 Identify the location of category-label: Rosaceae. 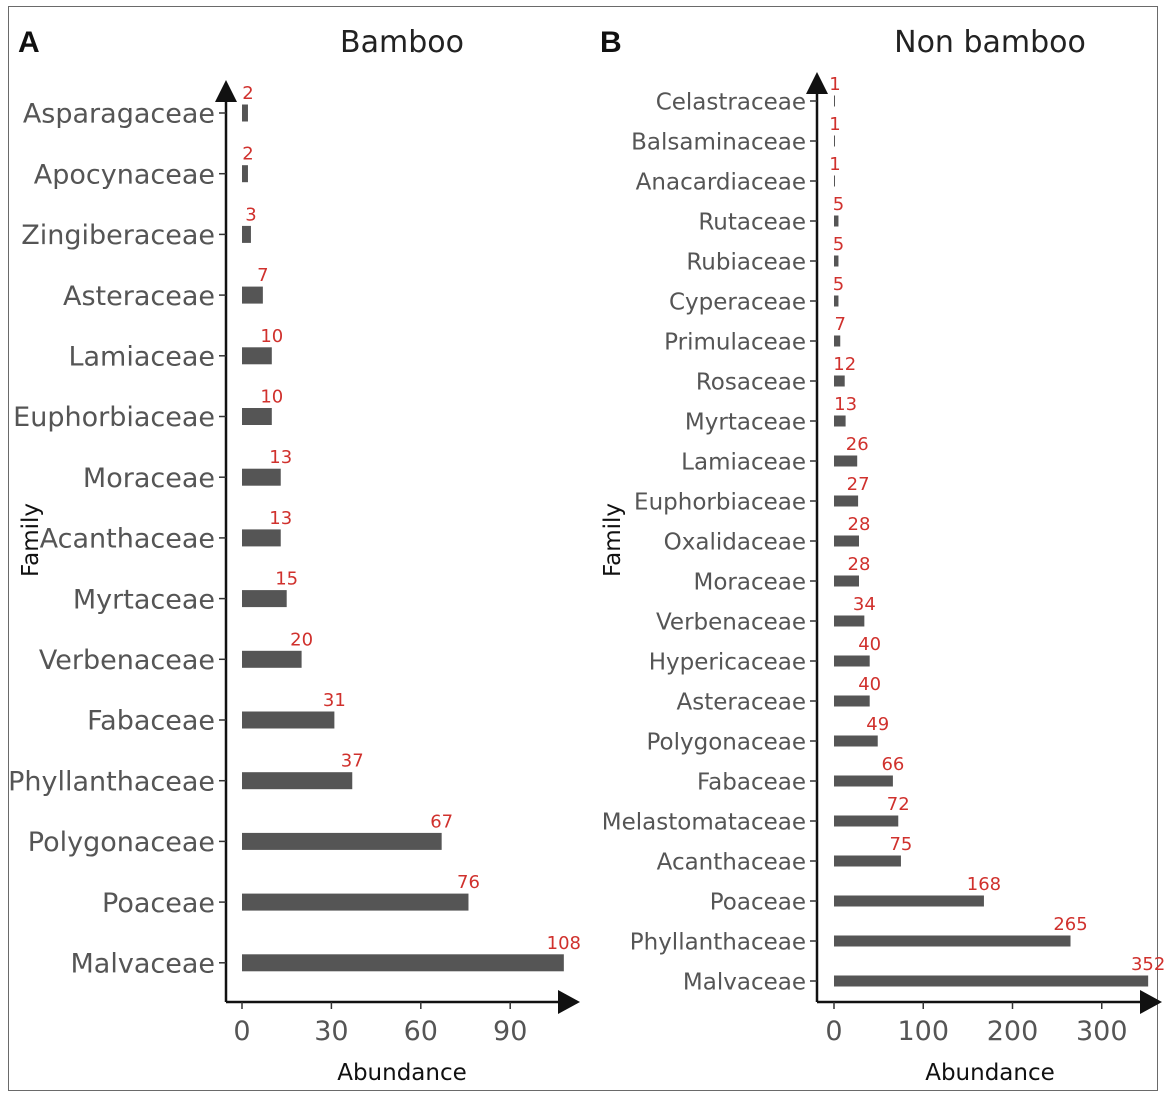
(751, 382).